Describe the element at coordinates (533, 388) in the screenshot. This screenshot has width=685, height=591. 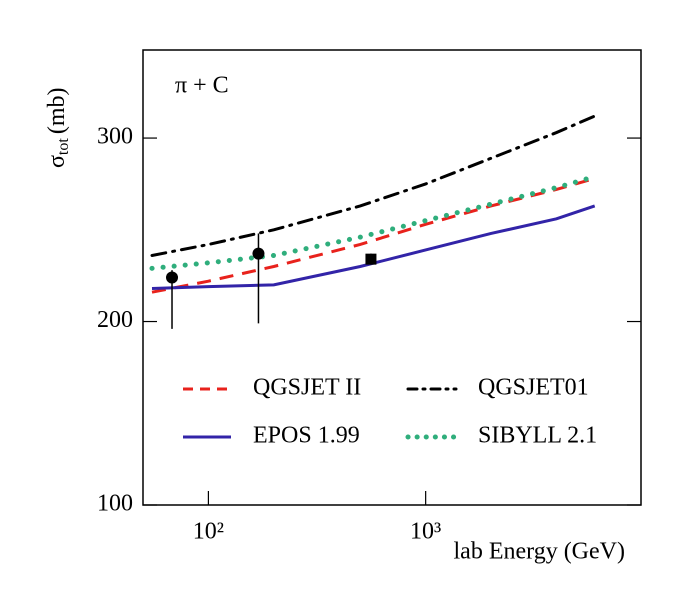
I see `legend-label: QGSJET01` at that location.